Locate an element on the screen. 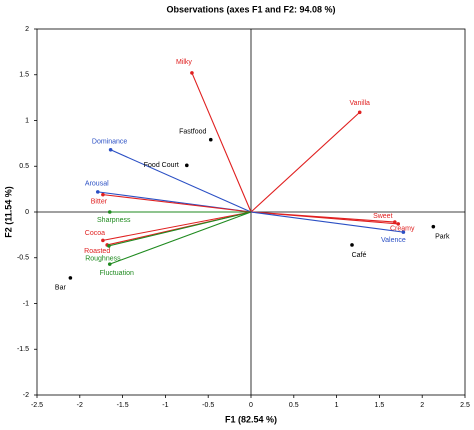 The height and width of the screenshot is (430, 474). x-tick-label: 0.5 is located at coordinates (294, 405).